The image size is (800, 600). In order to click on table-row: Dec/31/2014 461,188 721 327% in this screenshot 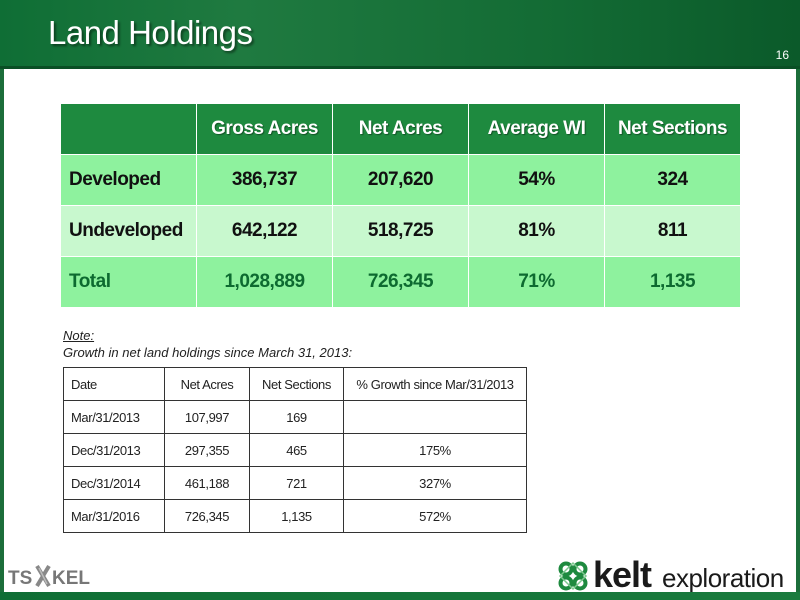, I will do `click(295, 483)`.